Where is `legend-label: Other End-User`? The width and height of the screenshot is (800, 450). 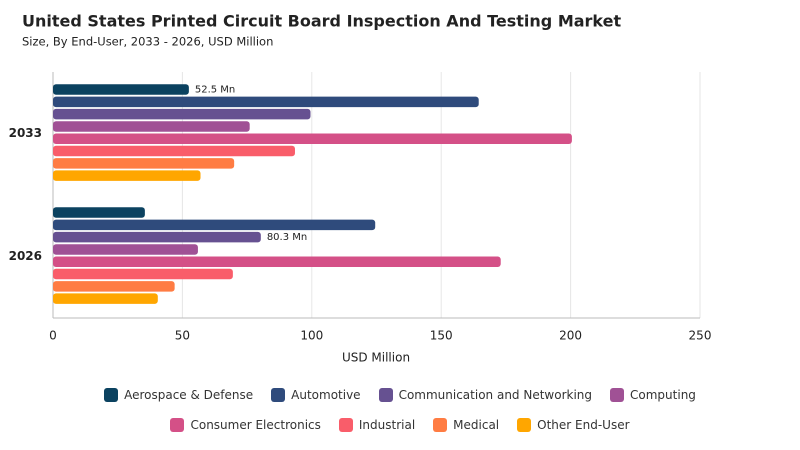
legend-label: Other End-User is located at coordinates (583, 425).